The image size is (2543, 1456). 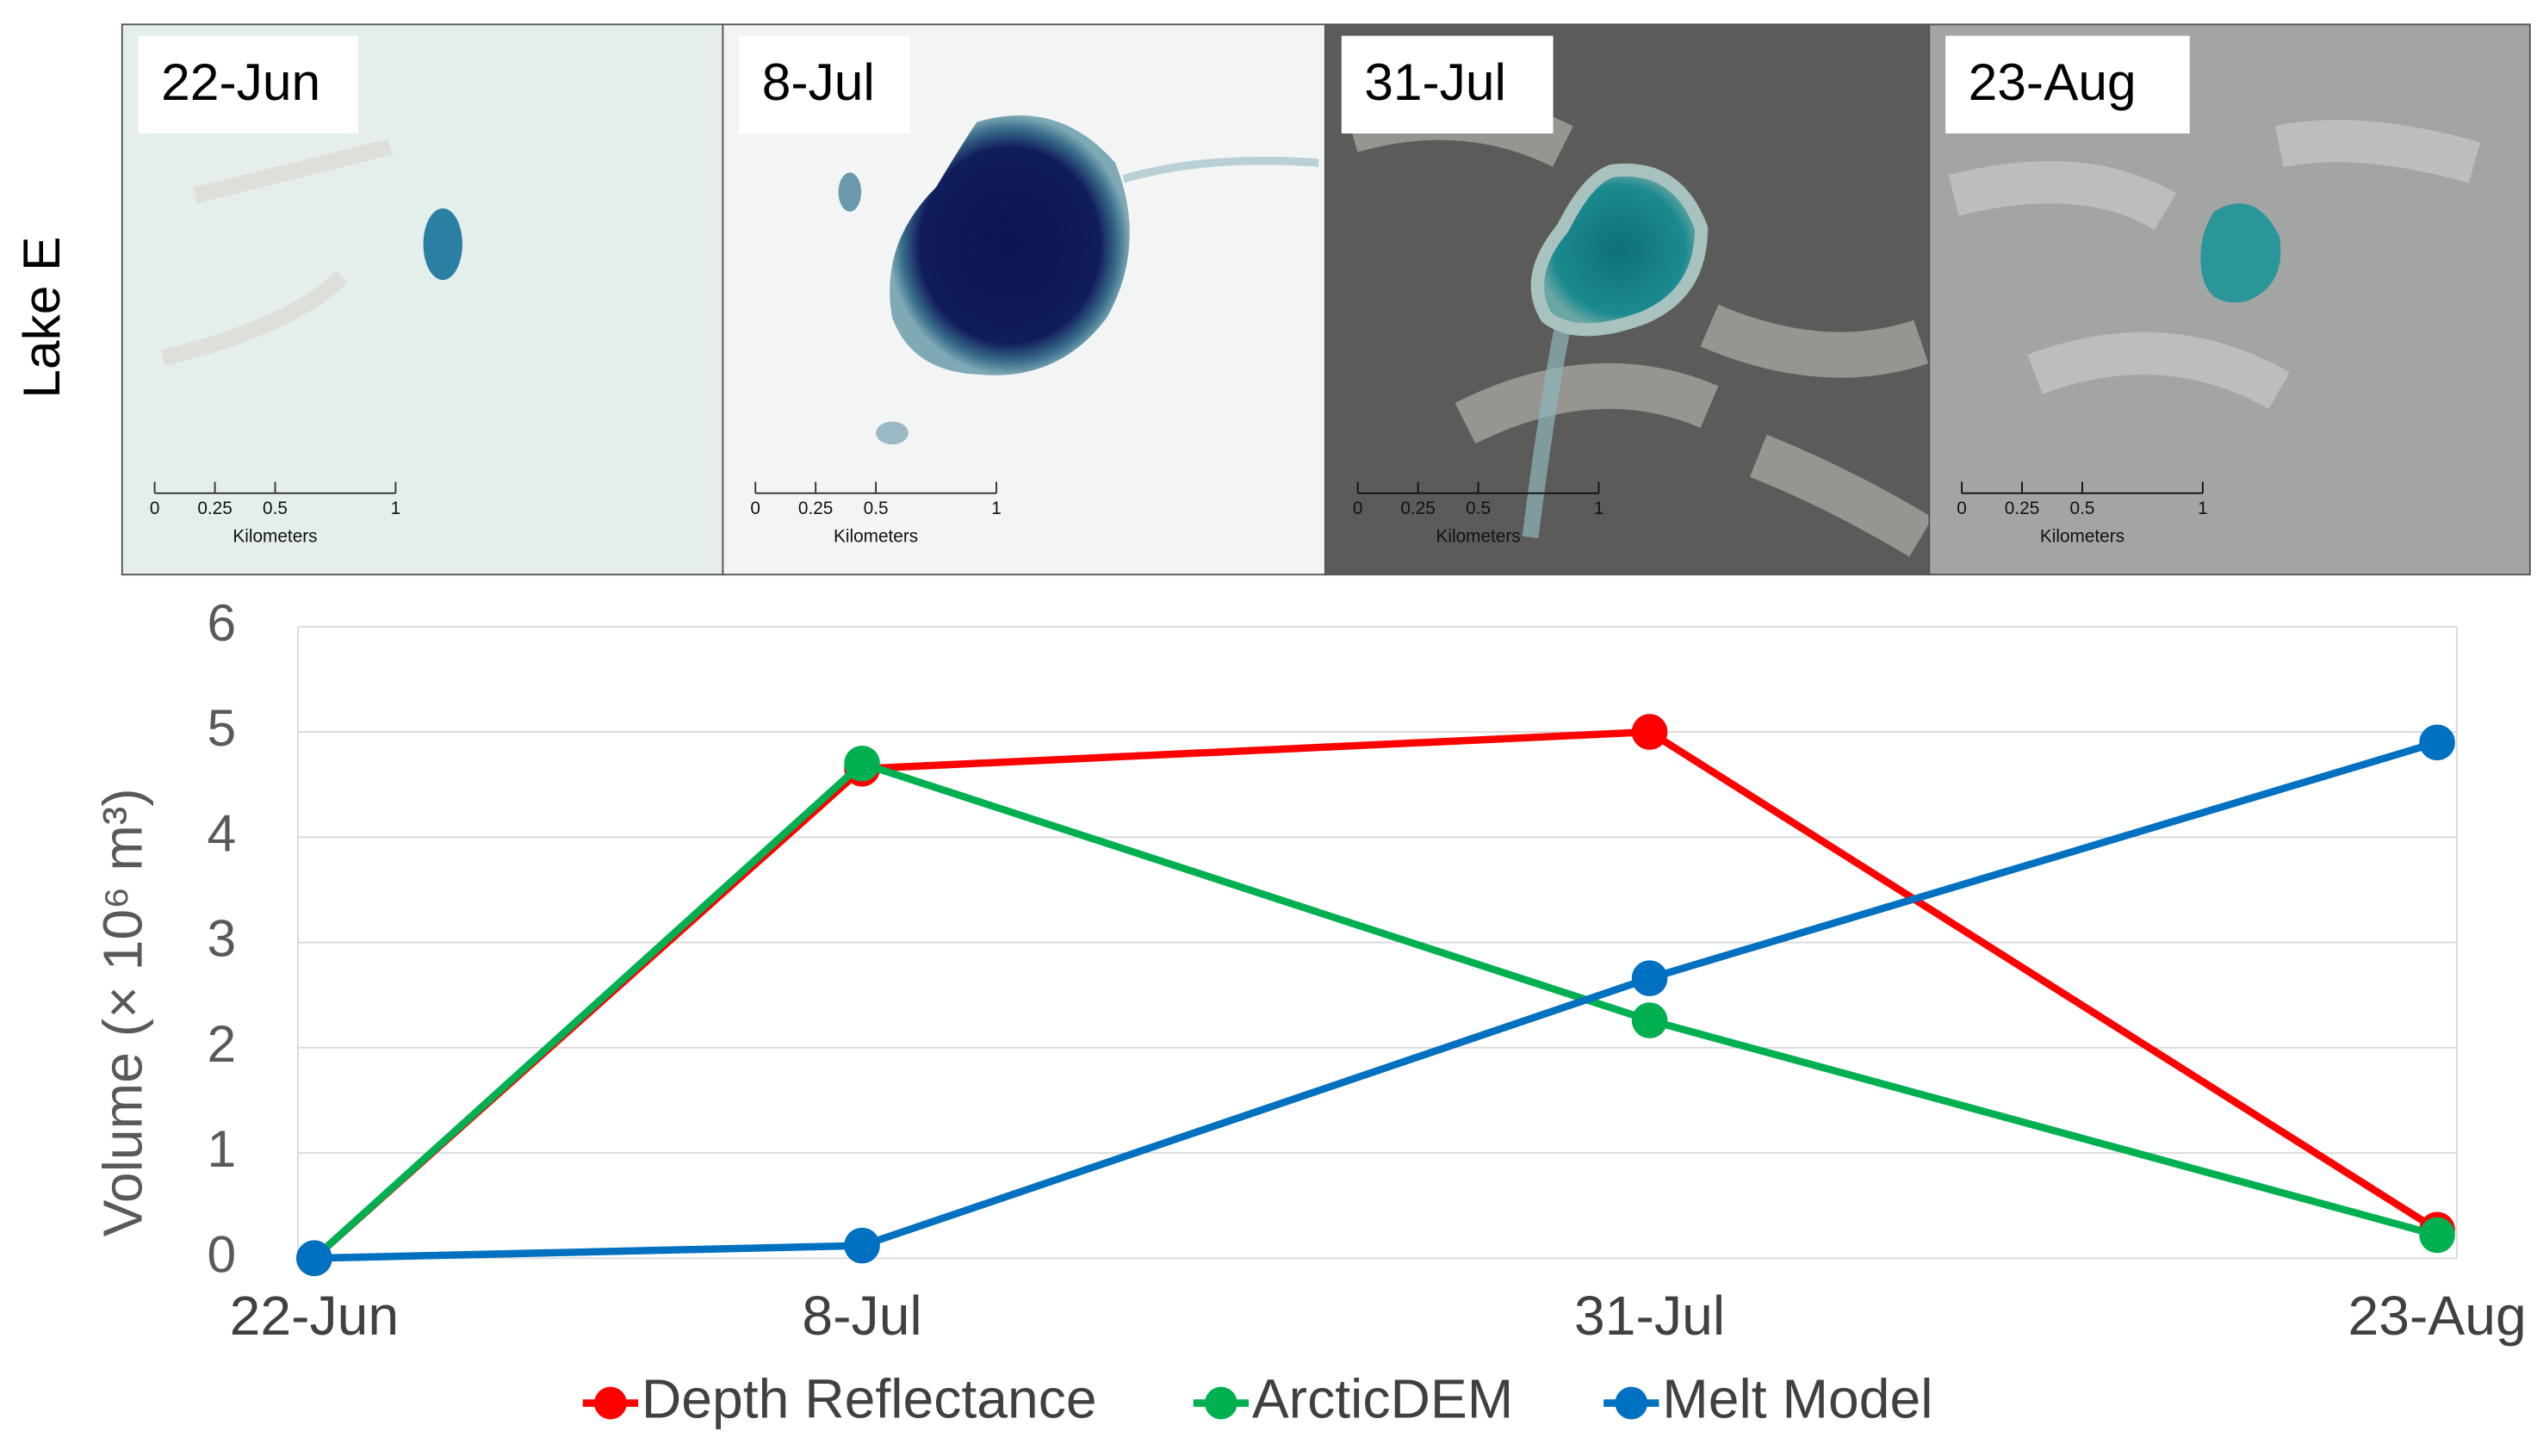 What do you see at coordinates (1797, 1399) in the screenshot?
I see `legend-label: Melt Model` at bounding box center [1797, 1399].